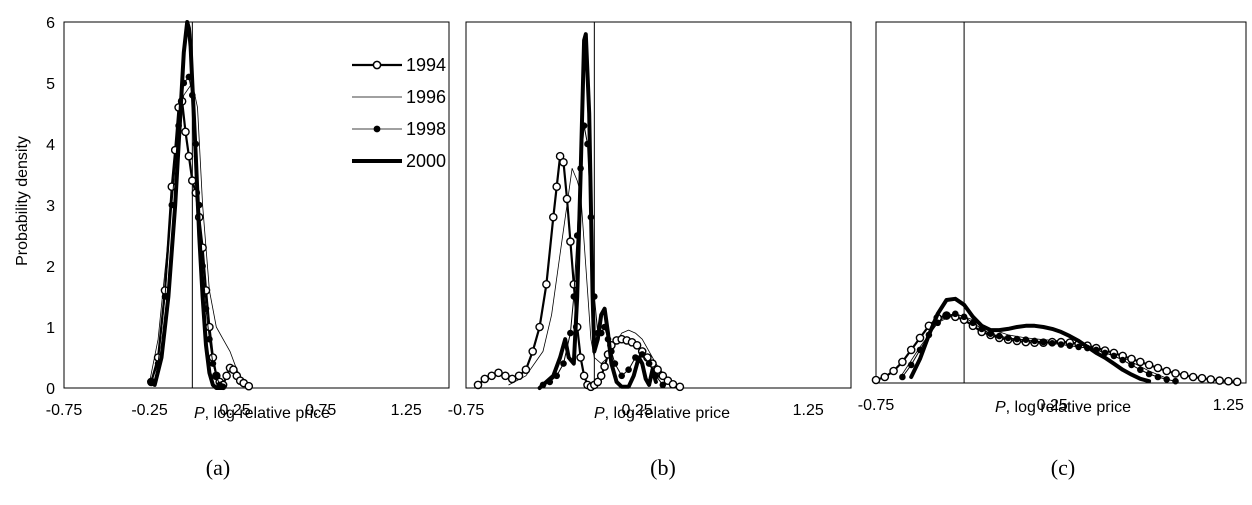 This screenshot has height=505, width=1252. I want to click on y-axis-label: Probability density, so click(22, 201).